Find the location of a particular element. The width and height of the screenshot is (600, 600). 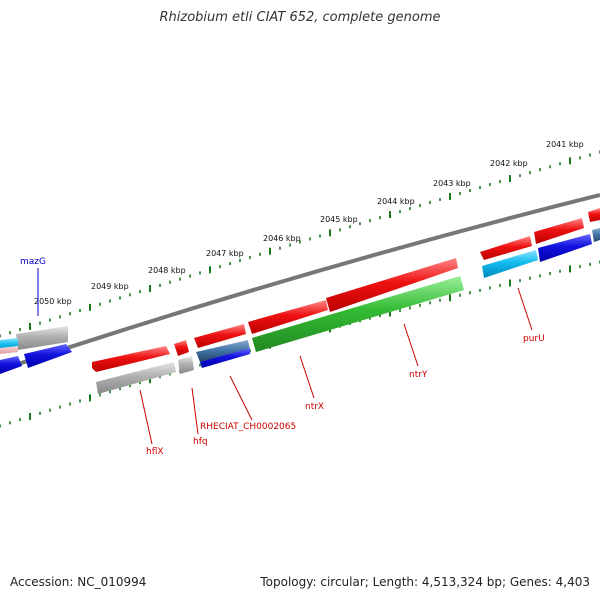

tick-label: 2045 kbp is located at coordinates (339, 219).